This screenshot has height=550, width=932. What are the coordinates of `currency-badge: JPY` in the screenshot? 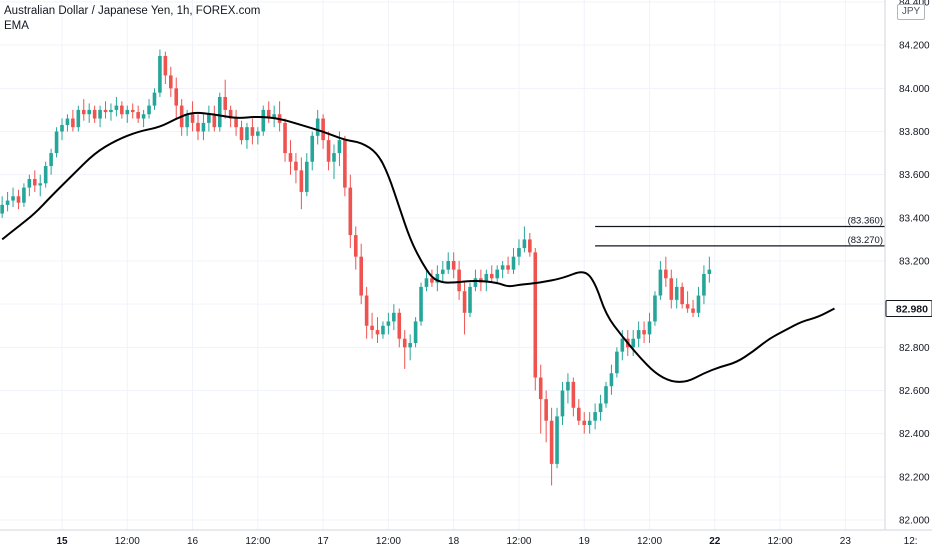 It's located at (911, 12).